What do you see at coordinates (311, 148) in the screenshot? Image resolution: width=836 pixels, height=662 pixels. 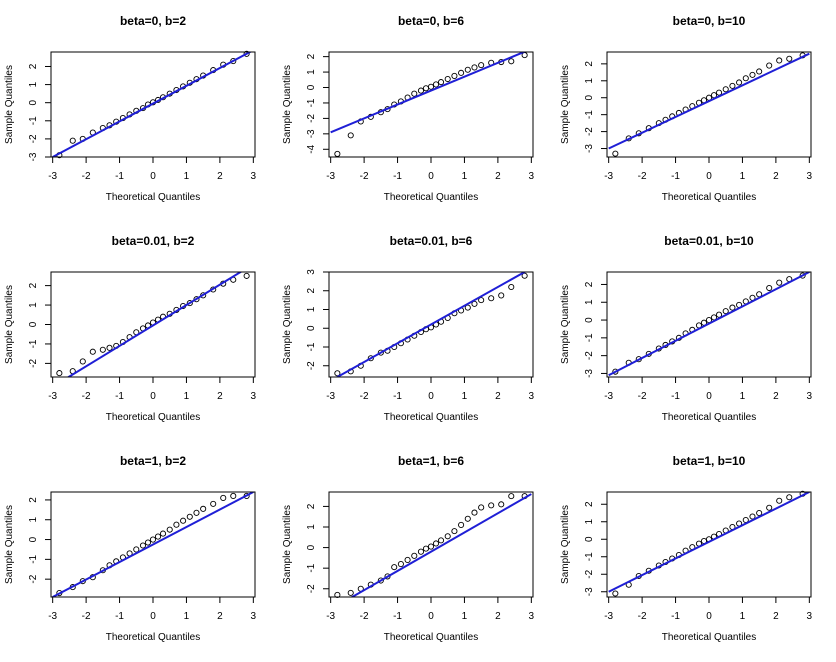 I see `y-tick-label: -4` at bounding box center [311, 148].